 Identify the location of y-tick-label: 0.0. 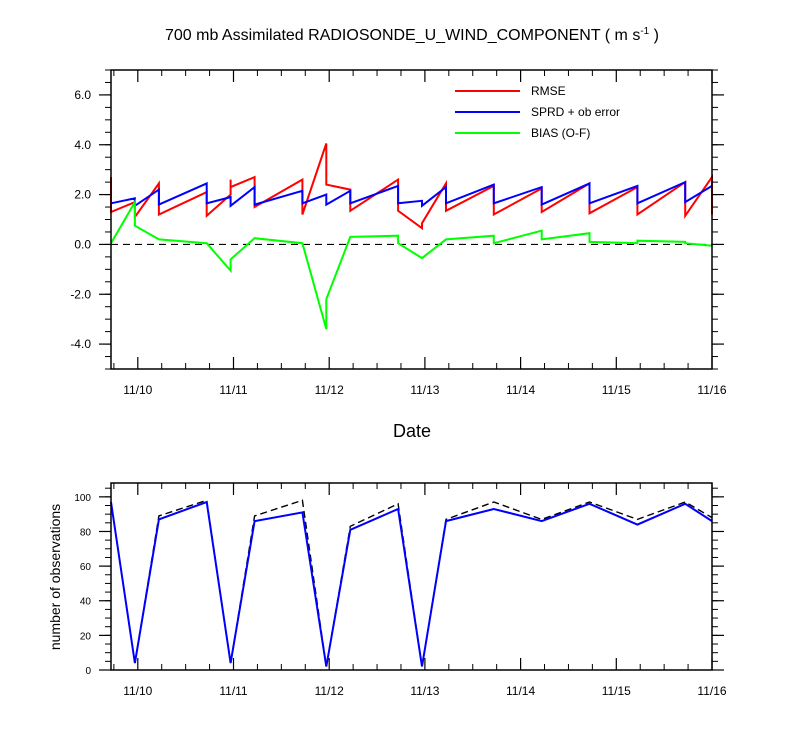
(82, 244).